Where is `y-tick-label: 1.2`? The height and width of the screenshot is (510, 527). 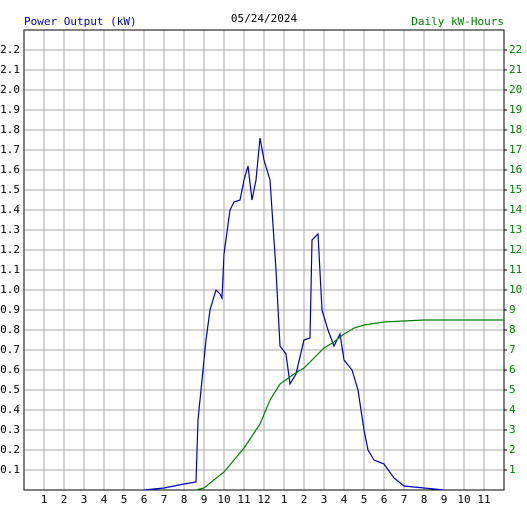 y-tick-label: 1.2 is located at coordinates (10, 249).